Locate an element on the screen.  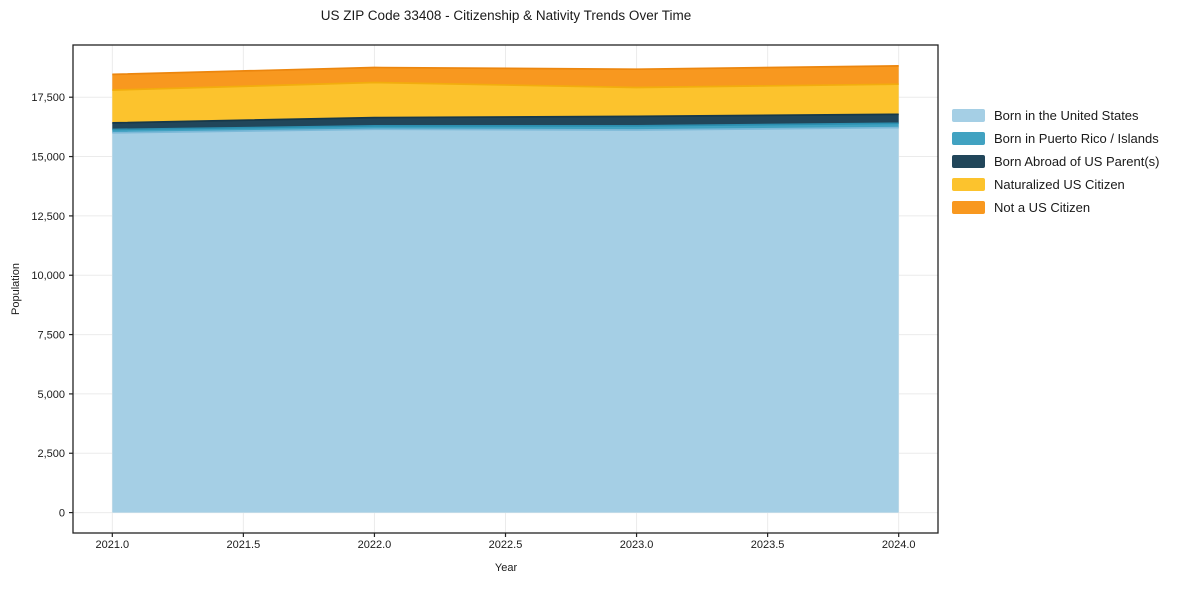
y-tick-label: 5,000 is located at coordinates (51, 395).